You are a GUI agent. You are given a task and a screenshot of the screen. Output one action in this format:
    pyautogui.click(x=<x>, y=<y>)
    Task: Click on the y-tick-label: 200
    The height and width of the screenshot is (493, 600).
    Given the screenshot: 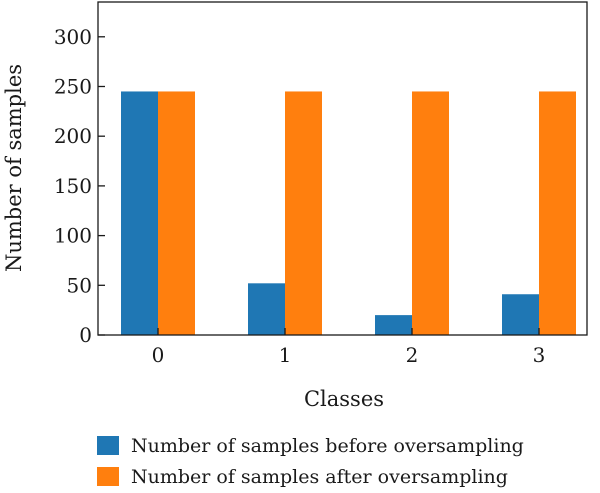 What is the action you would take?
    pyautogui.click(x=73, y=136)
    